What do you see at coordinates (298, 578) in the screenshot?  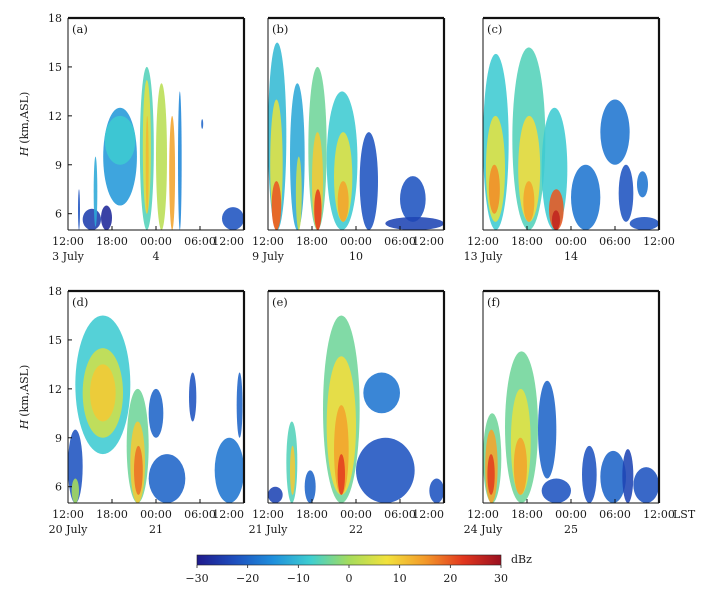 I see `colorbar-tick-label: −10` at bounding box center [298, 578].